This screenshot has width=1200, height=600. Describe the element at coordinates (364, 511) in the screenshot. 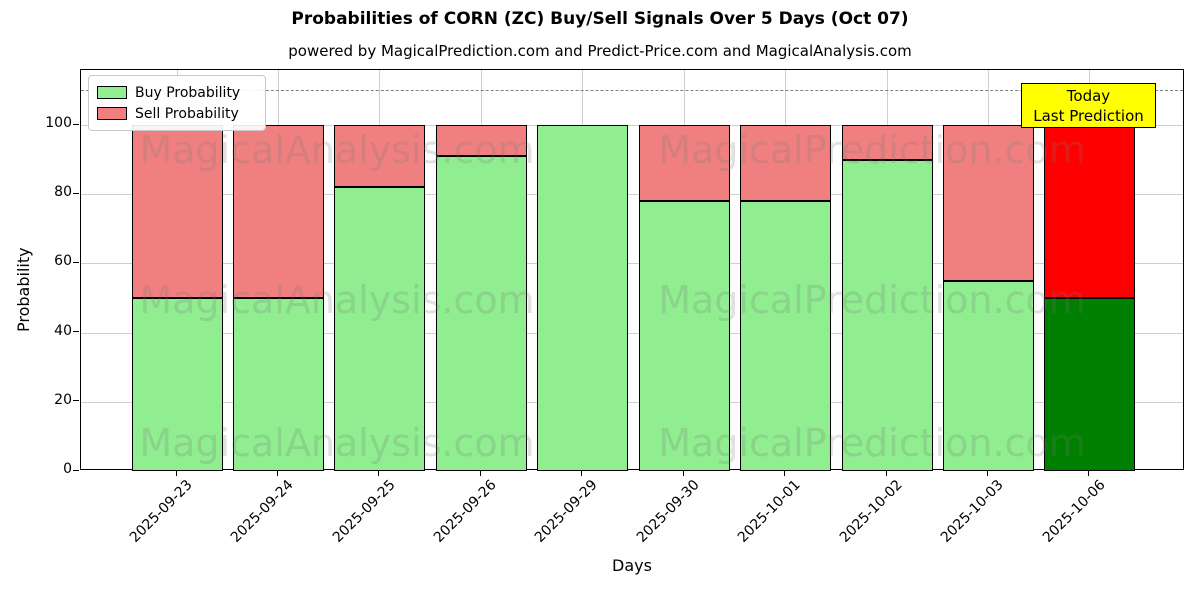

I see `x-tick-label: 2025-09-25` at that location.